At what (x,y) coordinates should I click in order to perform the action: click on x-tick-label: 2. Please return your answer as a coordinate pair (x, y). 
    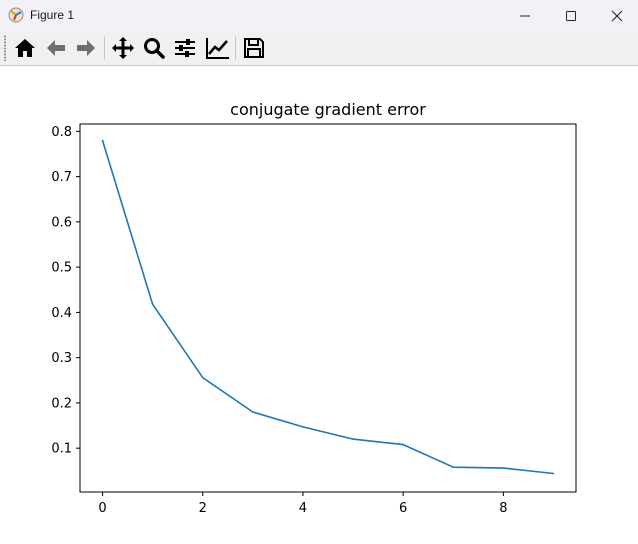
    Looking at the image, I should click on (203, 508).